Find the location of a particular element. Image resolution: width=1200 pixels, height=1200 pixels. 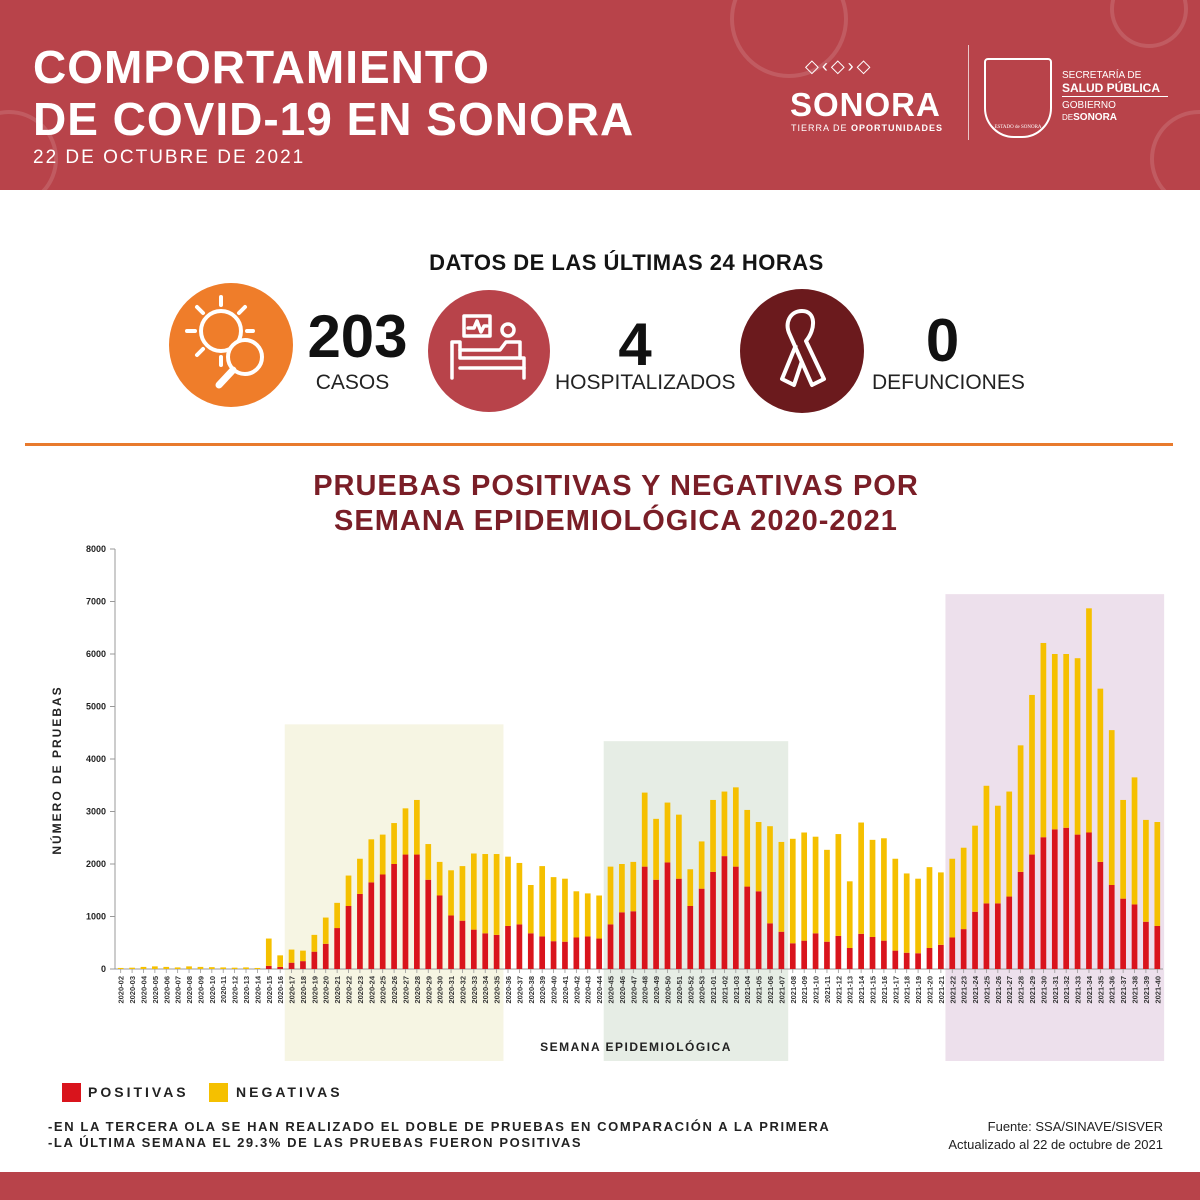

x-tick-label: 2021-35 is located at coordinates (1100, 990).